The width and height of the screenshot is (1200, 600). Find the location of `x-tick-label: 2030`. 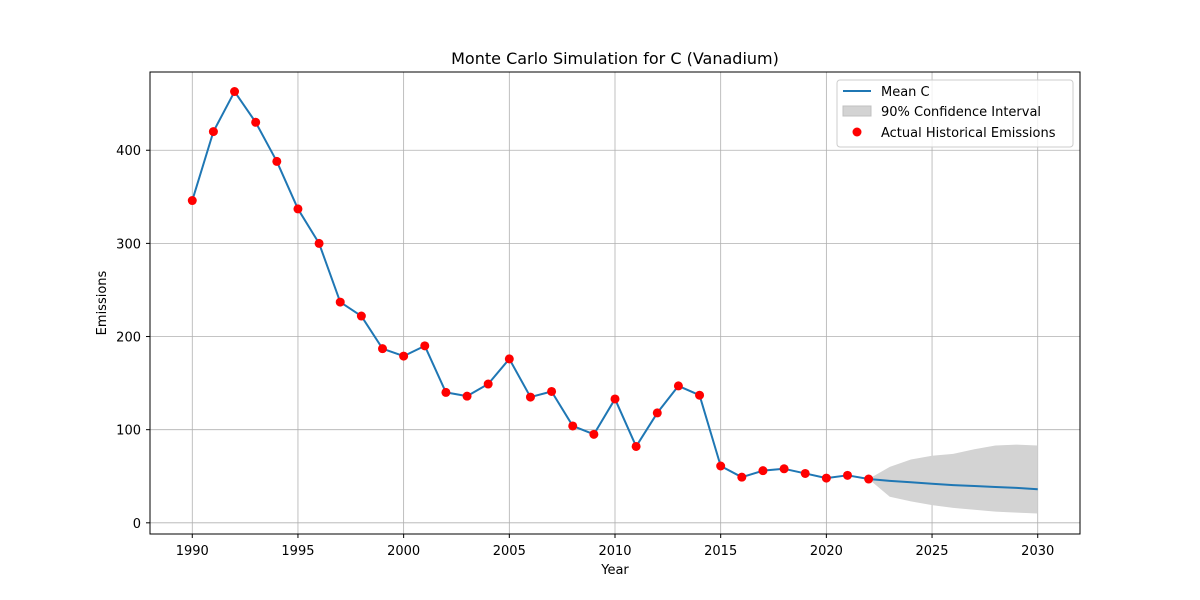

x-tick-label: 2030 is located at coordinates (1037, 551).